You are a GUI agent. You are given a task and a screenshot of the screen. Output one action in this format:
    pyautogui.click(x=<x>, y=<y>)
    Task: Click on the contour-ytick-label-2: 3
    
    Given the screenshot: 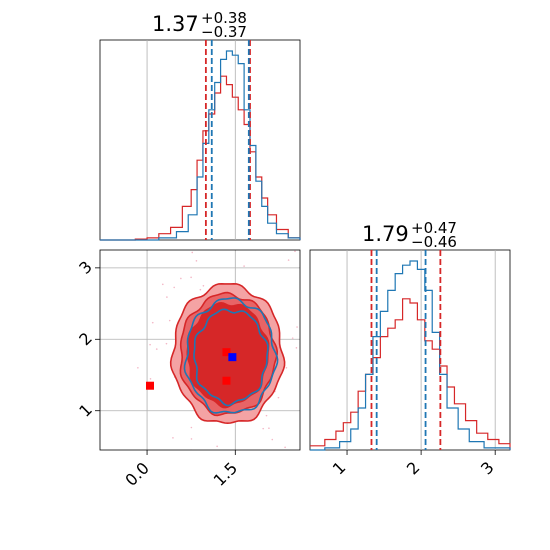 What is the action you would take?
    pyautogui.click(x=85, y=267)
    